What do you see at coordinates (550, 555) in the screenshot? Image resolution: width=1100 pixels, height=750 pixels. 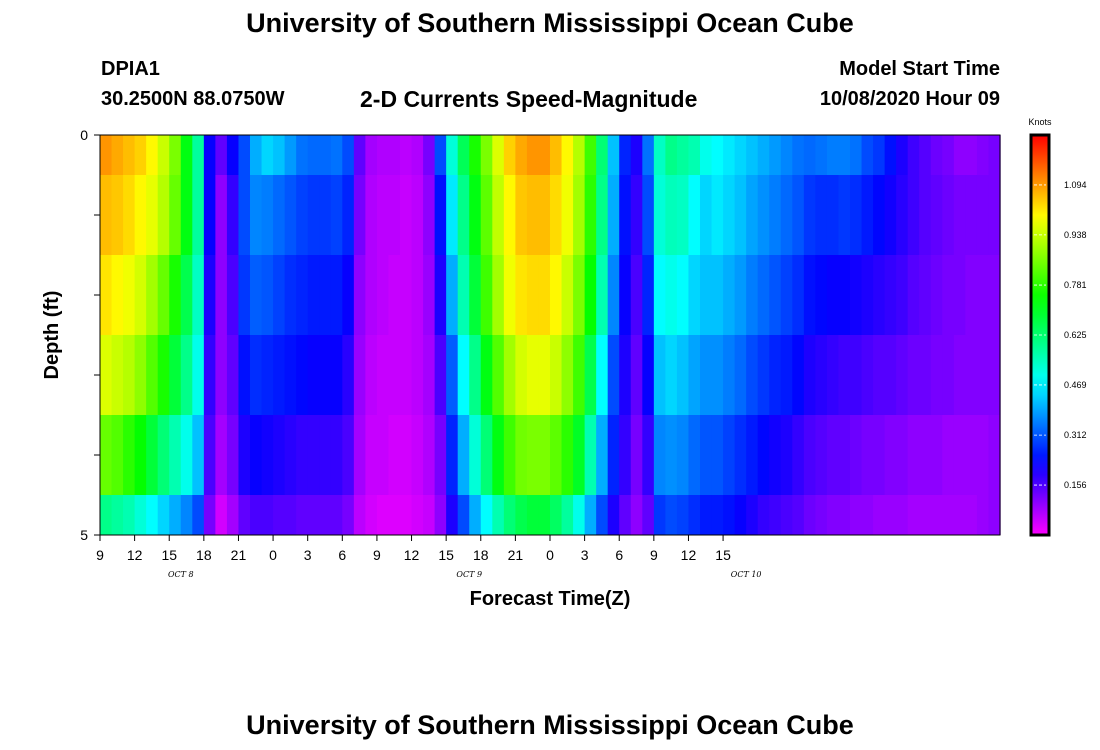 I see `x-tick-label: 0` at bounding box center [550, 555].